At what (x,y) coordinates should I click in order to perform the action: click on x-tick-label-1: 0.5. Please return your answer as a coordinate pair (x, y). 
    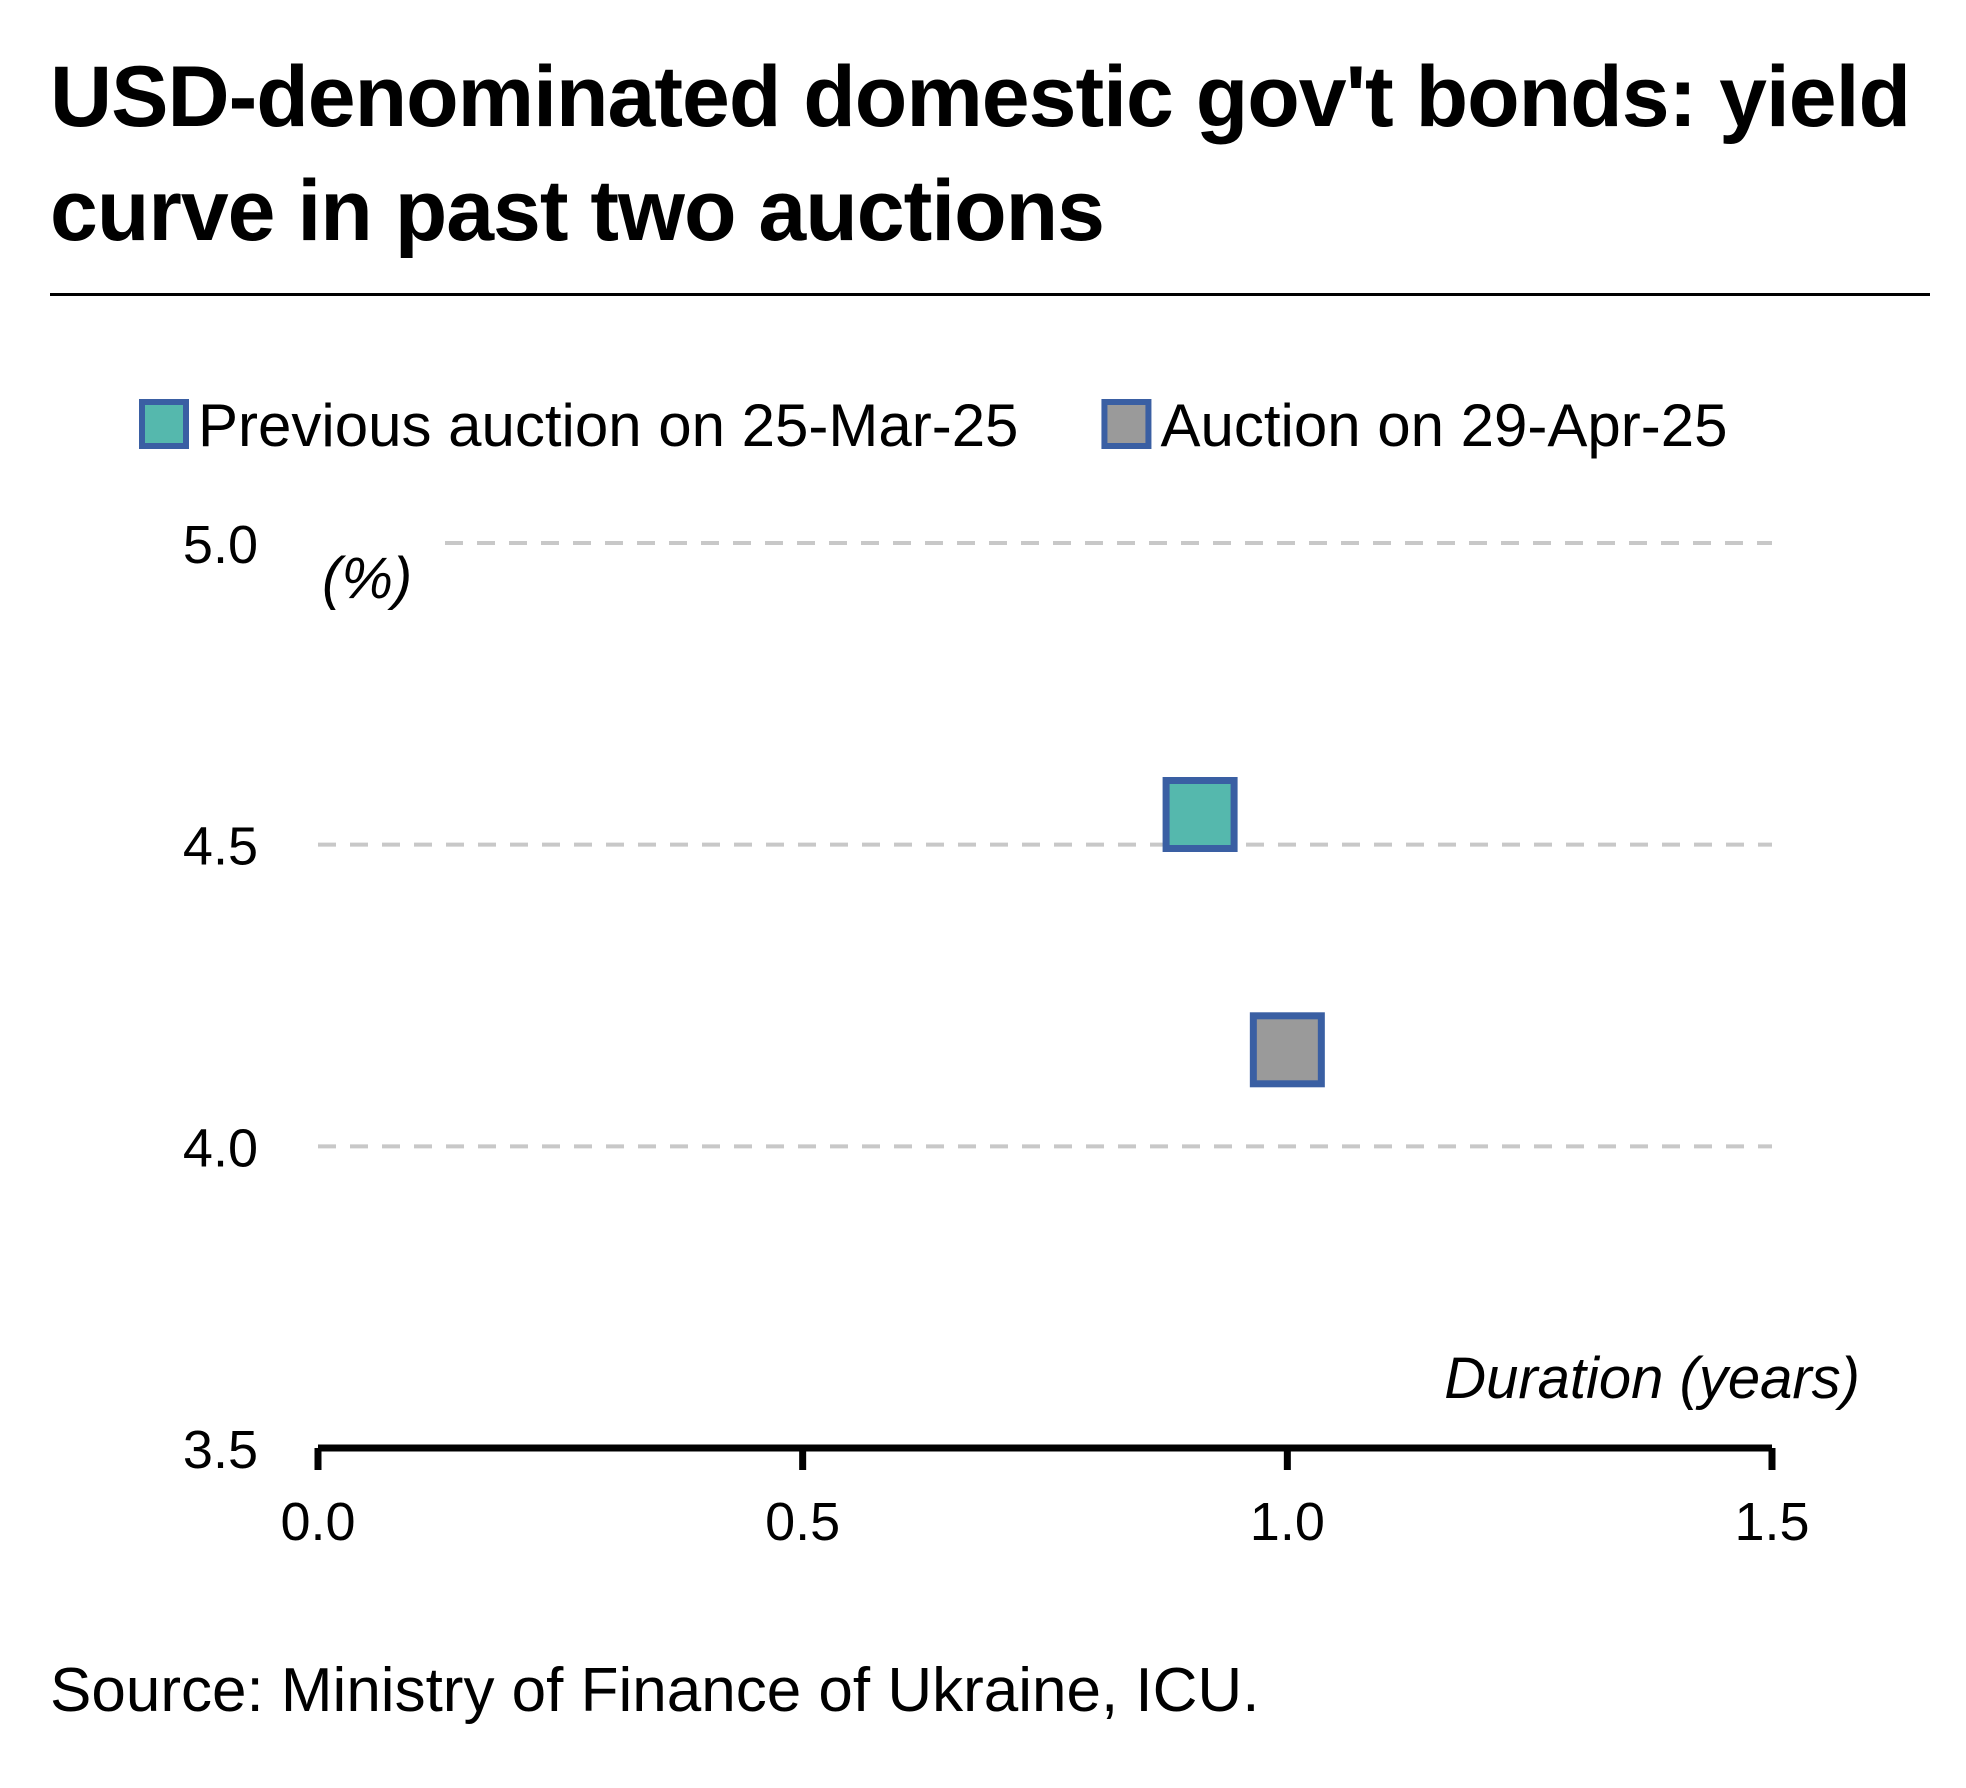
    Looking at the image, I should click on (802, 1522).